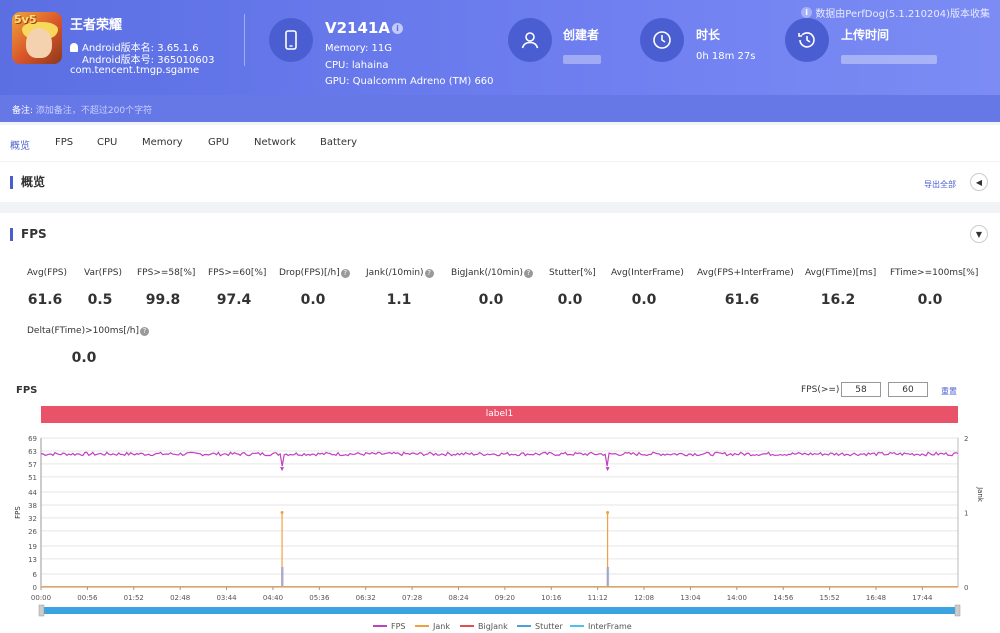  What do you see at coordinates (87, 598) in the screenshot?
I see `x-tick-label: 00:56` at bounding box center [87, 598].